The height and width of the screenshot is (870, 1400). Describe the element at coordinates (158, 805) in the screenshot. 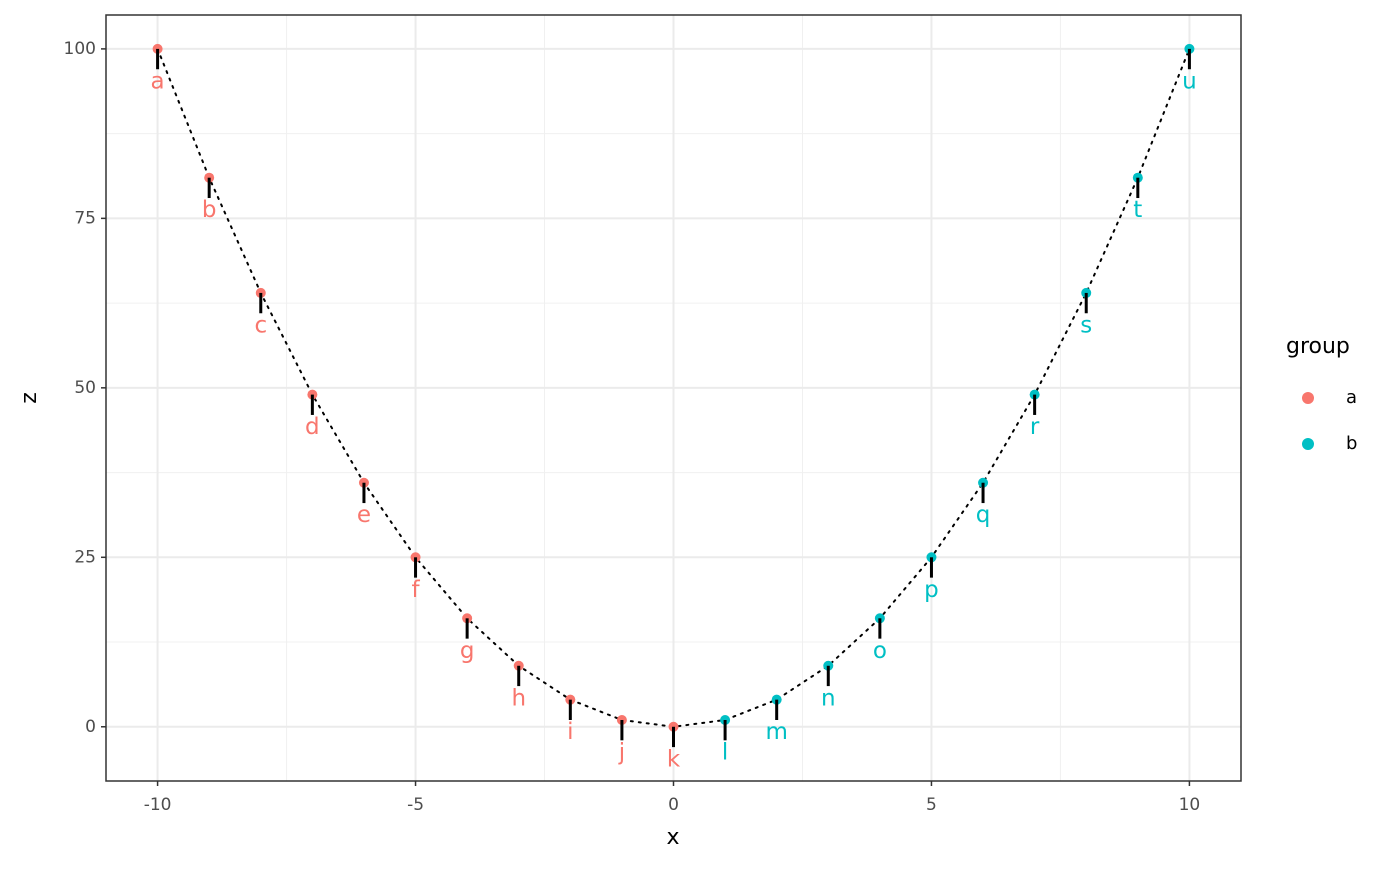

I see `x-tick-label: -10` at that location.